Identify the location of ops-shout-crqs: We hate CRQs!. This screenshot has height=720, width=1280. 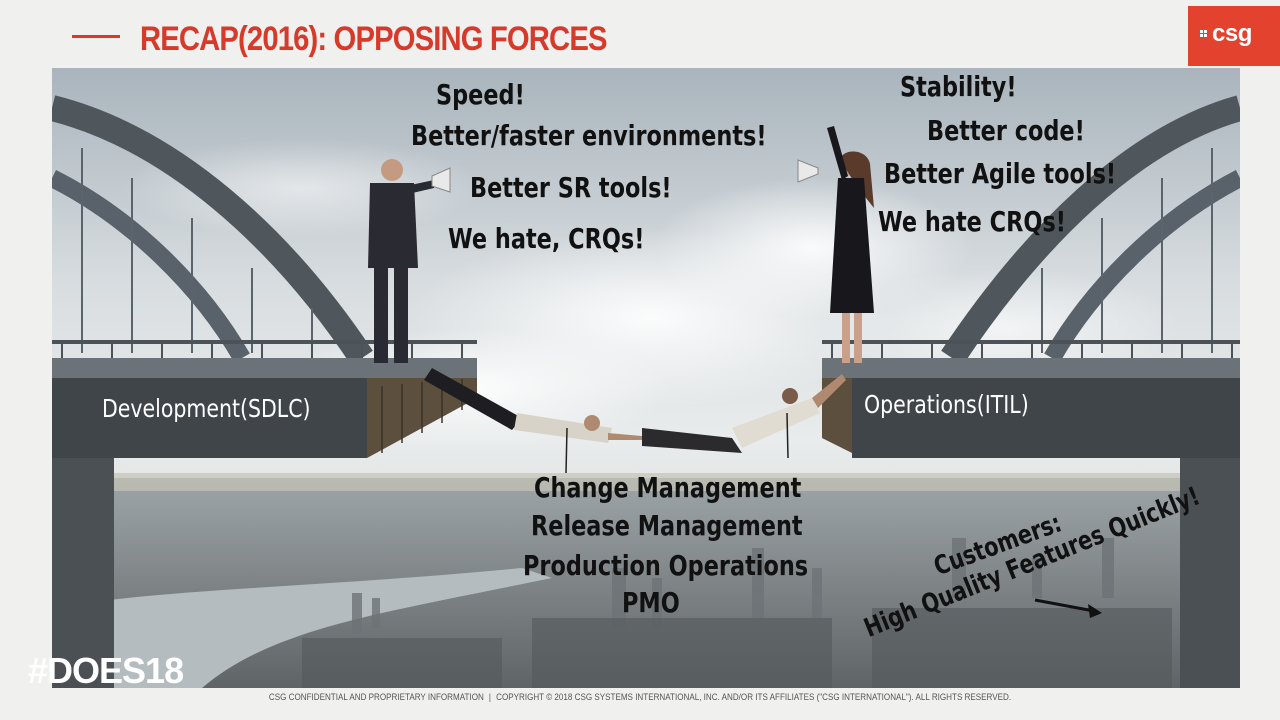
(972, 221).